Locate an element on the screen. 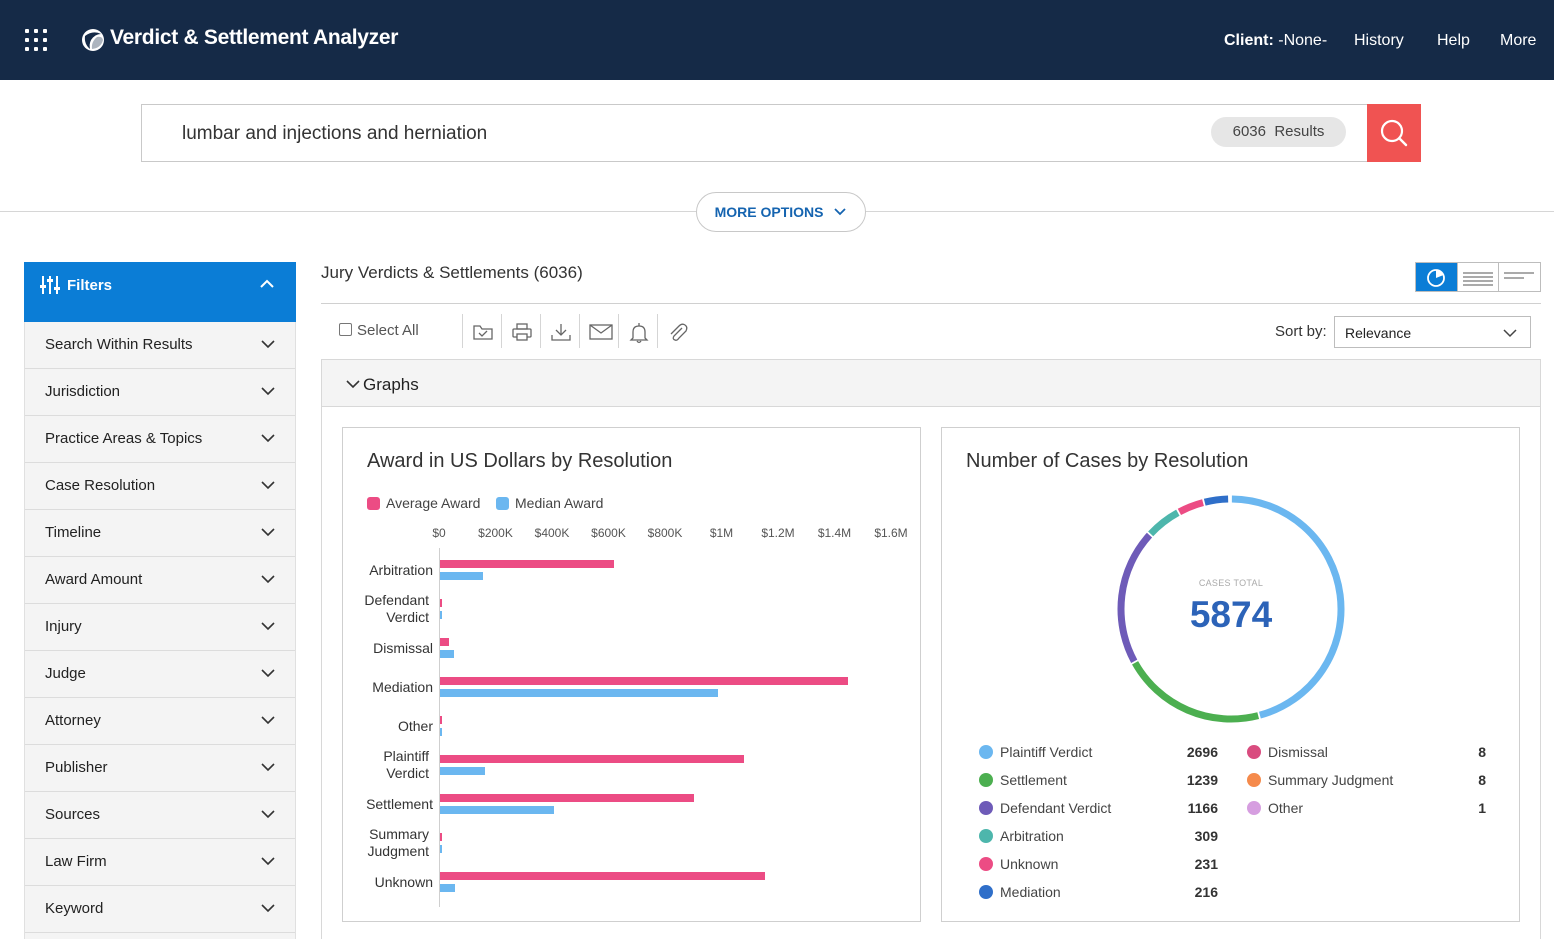 Image resolution: width=1554 pixels, height=939 pixels. x-tick-label: $200K is located at coordinates (495, 533).